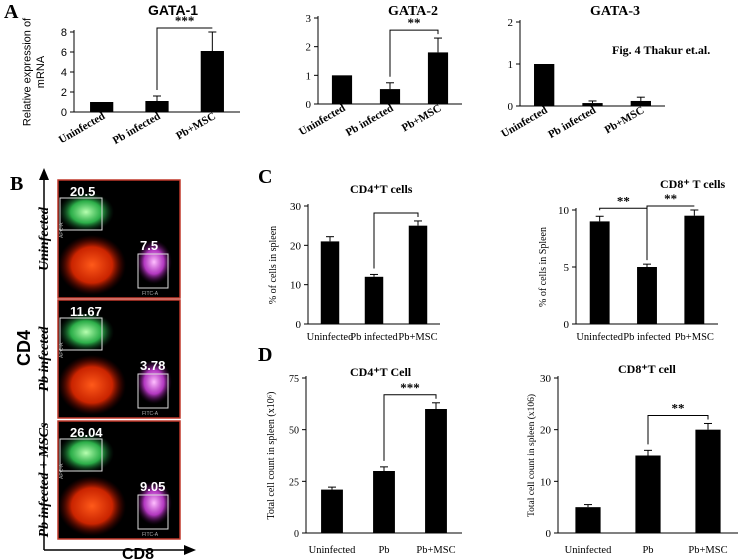 Image resolution: width=748 pixels, height=560 pixels. Describe the element at coordinates (381, 189) in the screenshot. I see `chart-title: CD4⁺T cells` at that location.